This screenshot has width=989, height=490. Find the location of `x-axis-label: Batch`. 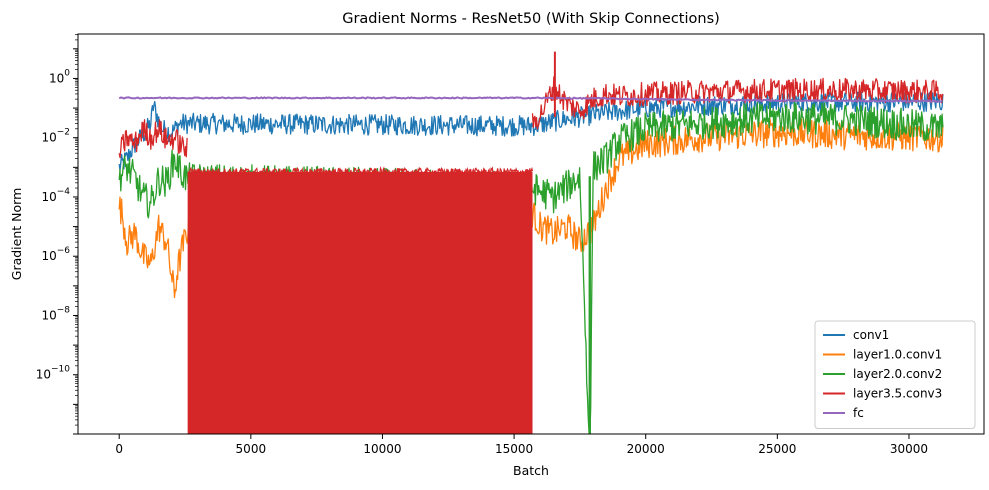

x-axis-label: Batch is located at coordinates (531, 470).